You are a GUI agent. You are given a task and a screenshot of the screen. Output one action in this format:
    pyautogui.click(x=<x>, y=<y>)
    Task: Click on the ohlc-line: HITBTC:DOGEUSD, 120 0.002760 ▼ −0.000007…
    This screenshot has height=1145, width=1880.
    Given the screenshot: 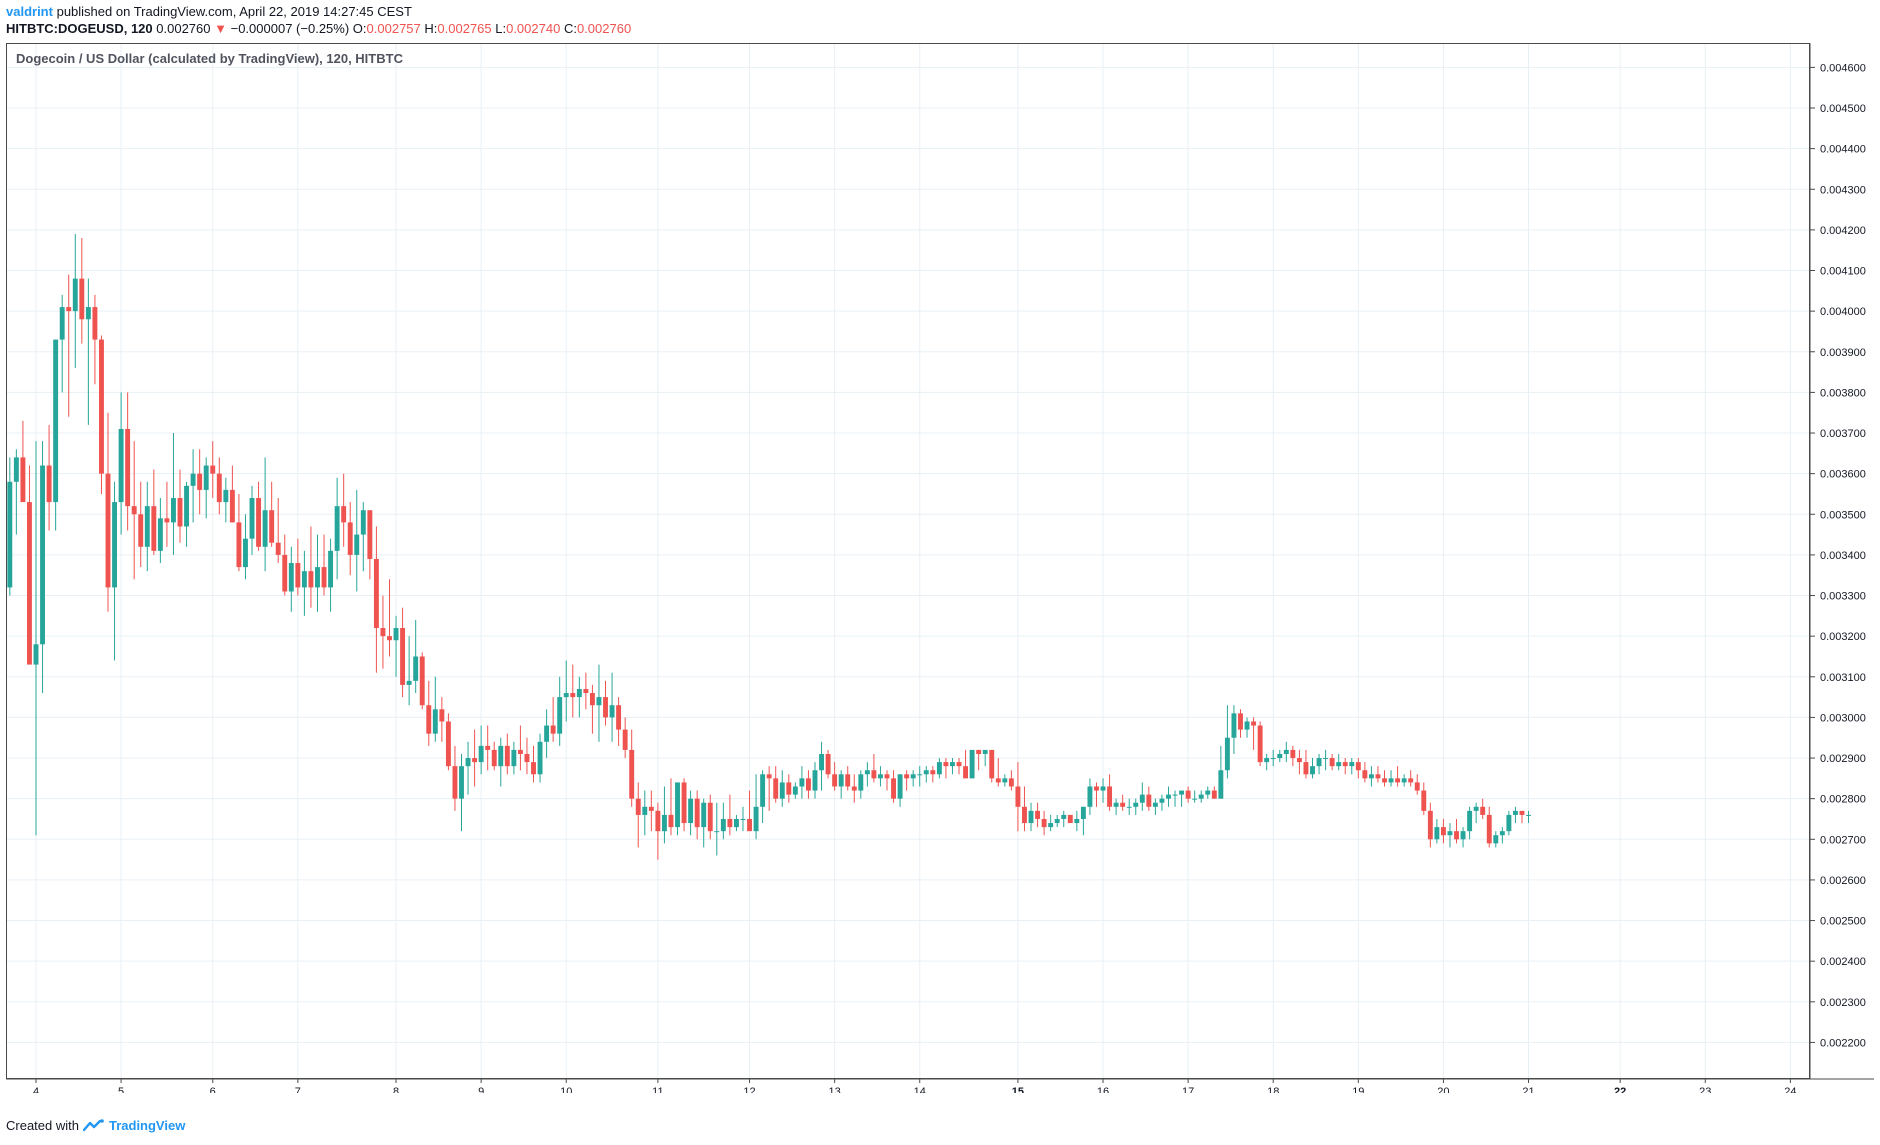 What is the action you would take?
    pyautogui.click(x=318, y=30)
    